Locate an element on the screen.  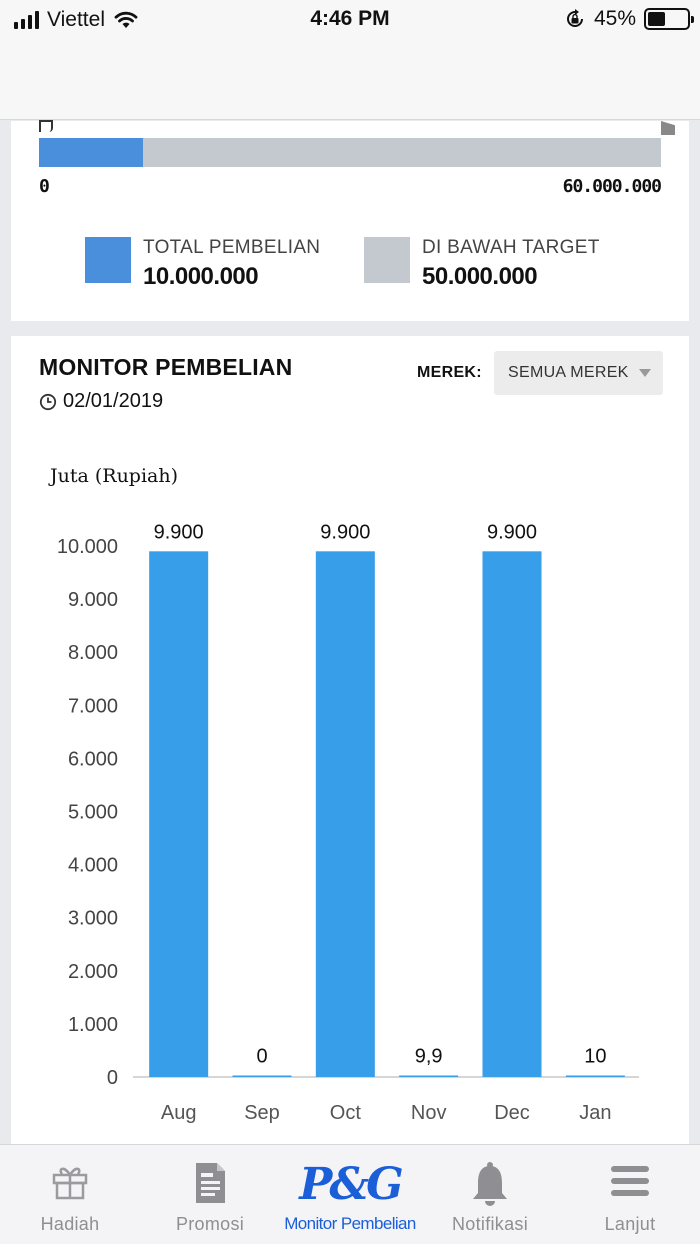
progress-scale-min: 0 is located at coordinates (44, 186).